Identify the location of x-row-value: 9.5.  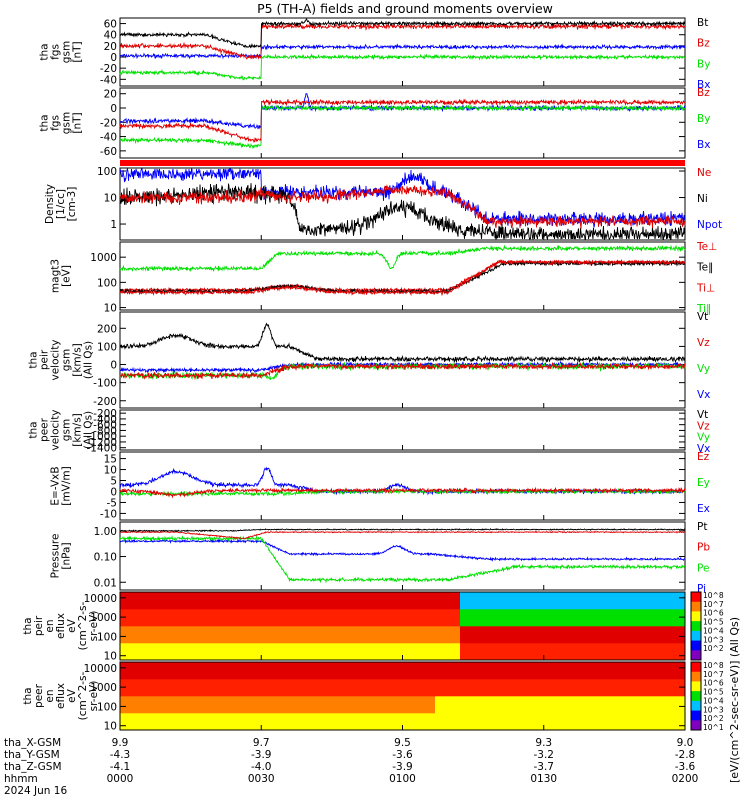
(402, 743).